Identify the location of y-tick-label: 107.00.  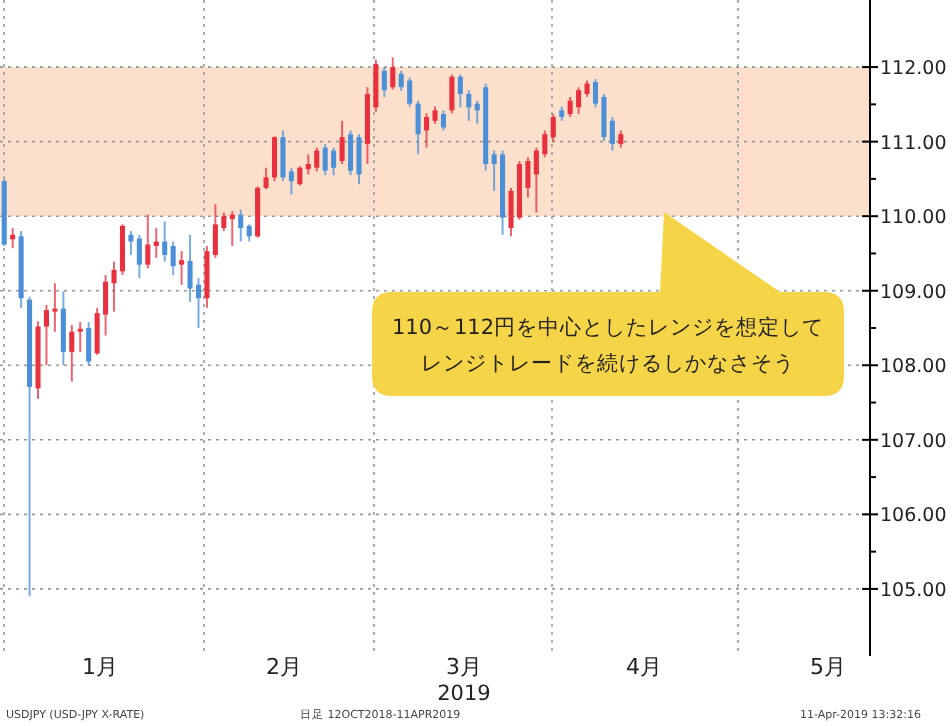
(913, 441).